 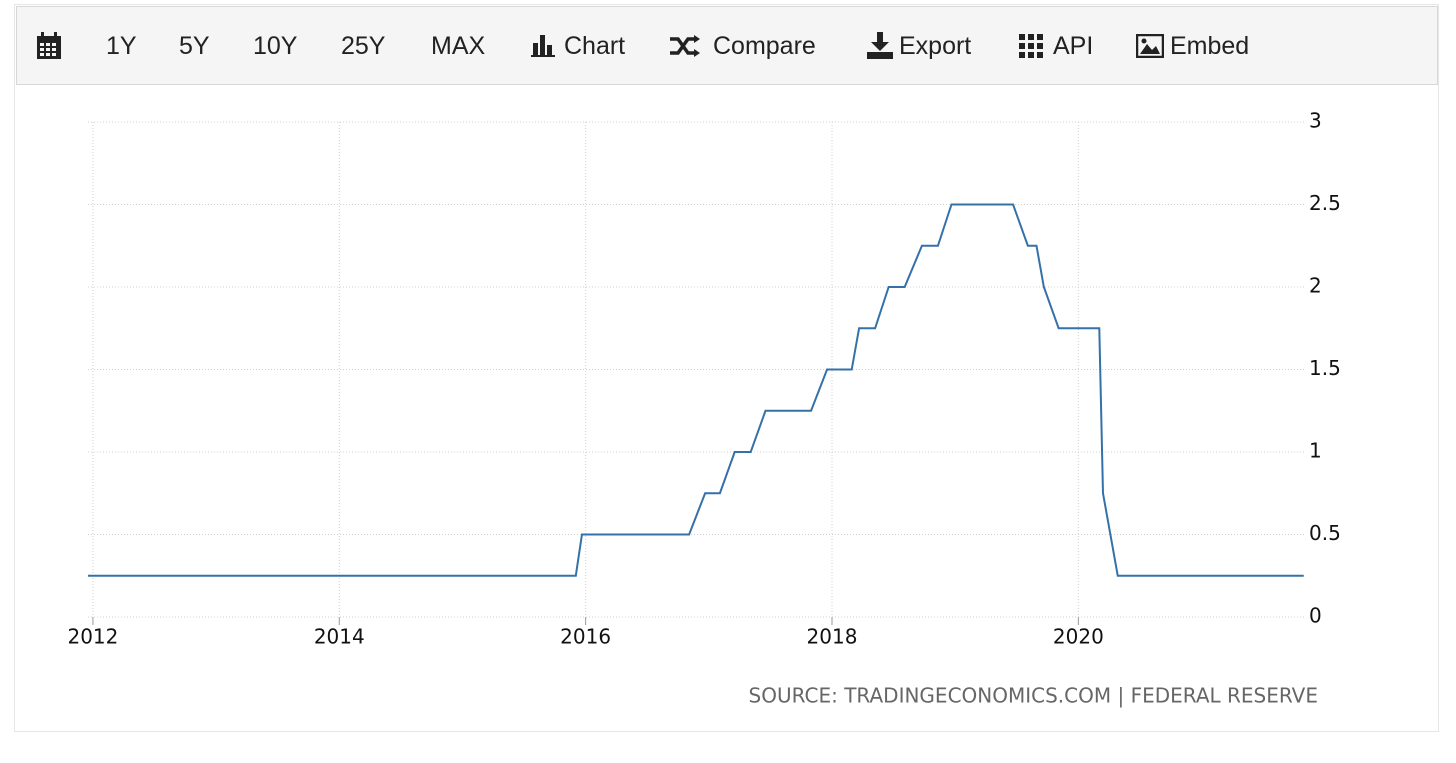 I want to click on x-tick-label: 2012, so click(x=92, y=637).